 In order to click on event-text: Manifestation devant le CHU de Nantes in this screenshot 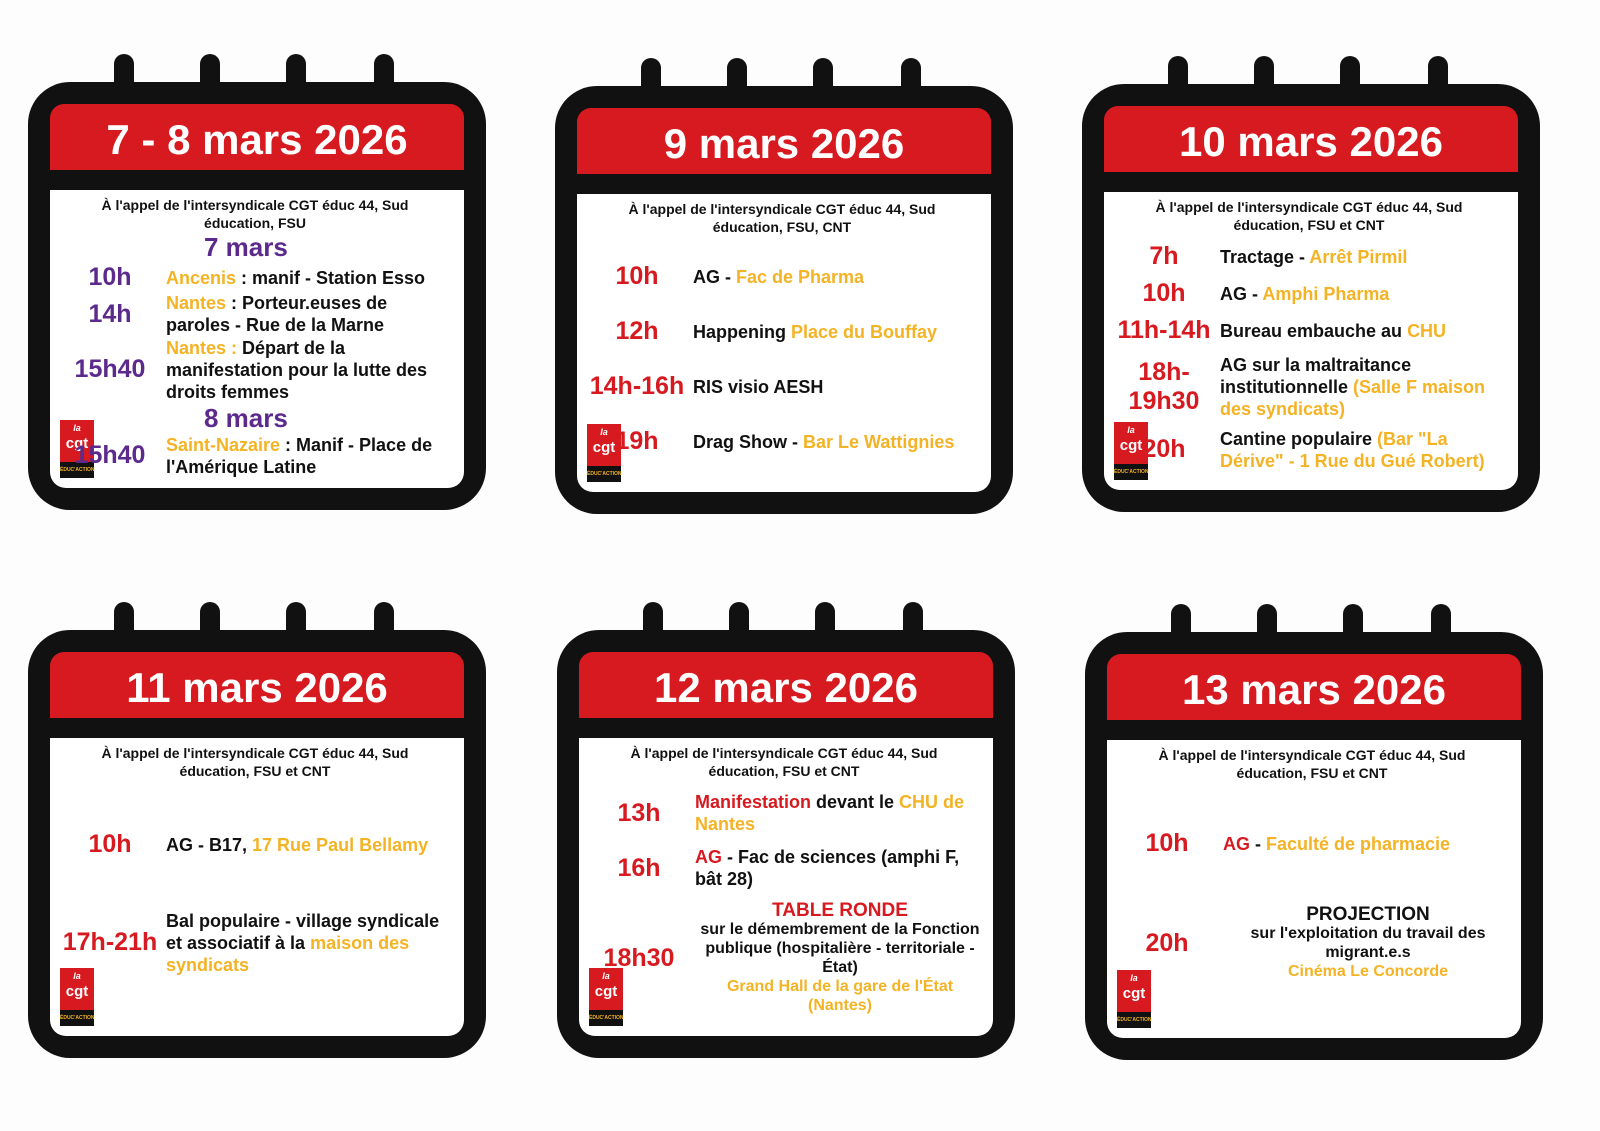, I will do `click(840, 813)`.